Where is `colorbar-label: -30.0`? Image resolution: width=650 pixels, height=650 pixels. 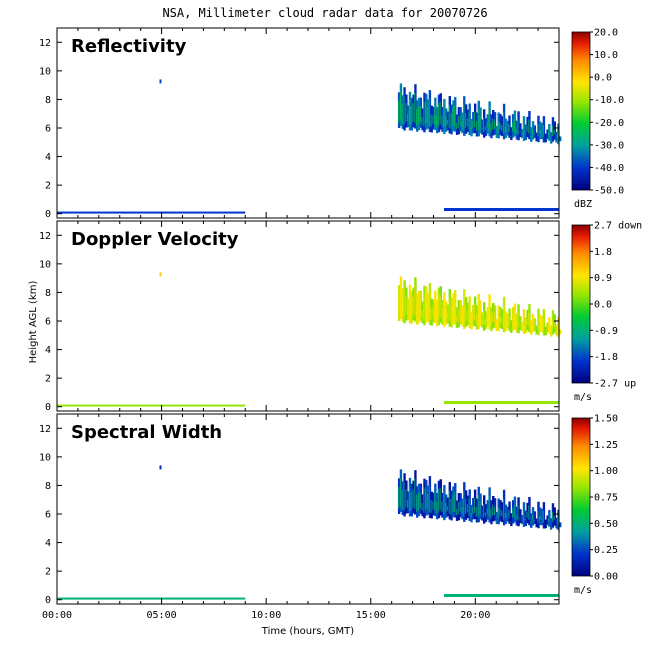 colorbar-label: -30.0 is located at coordinates (609, 145).